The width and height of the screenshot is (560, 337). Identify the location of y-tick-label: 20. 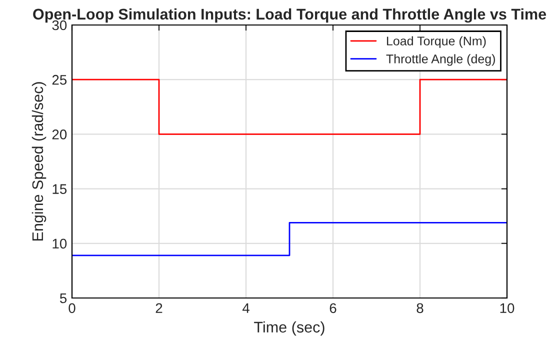
(59, 135).